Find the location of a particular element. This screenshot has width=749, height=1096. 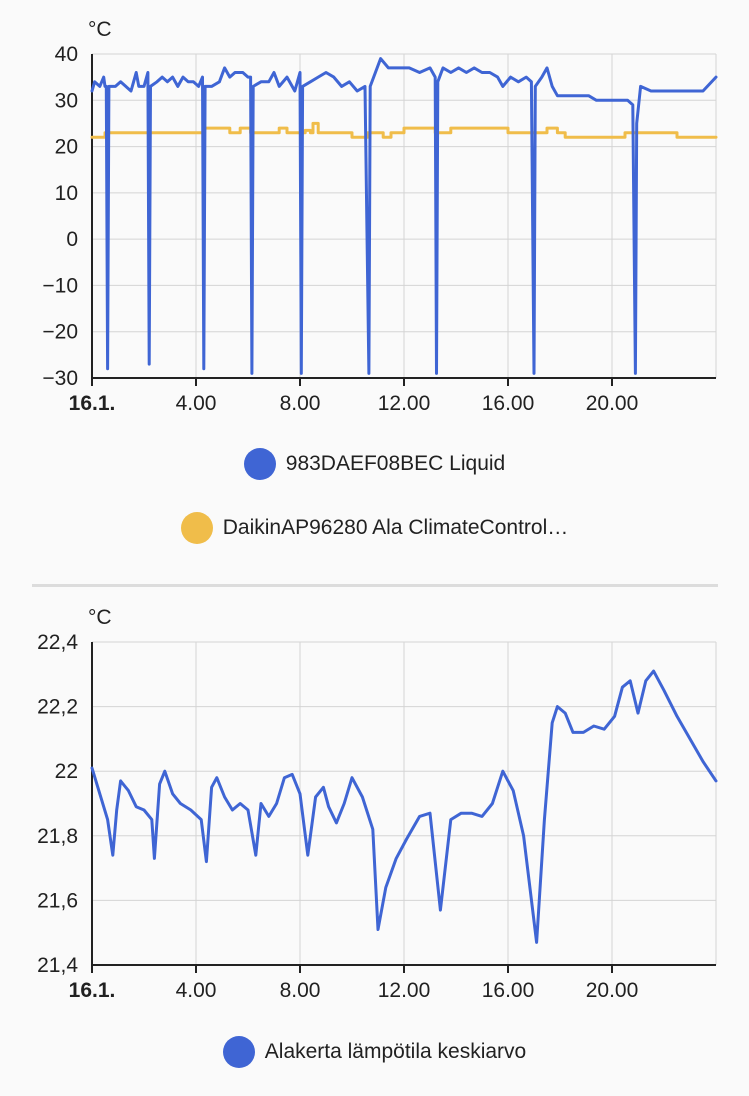

y-tick-label: 30 is located at coordinates (66, 100).